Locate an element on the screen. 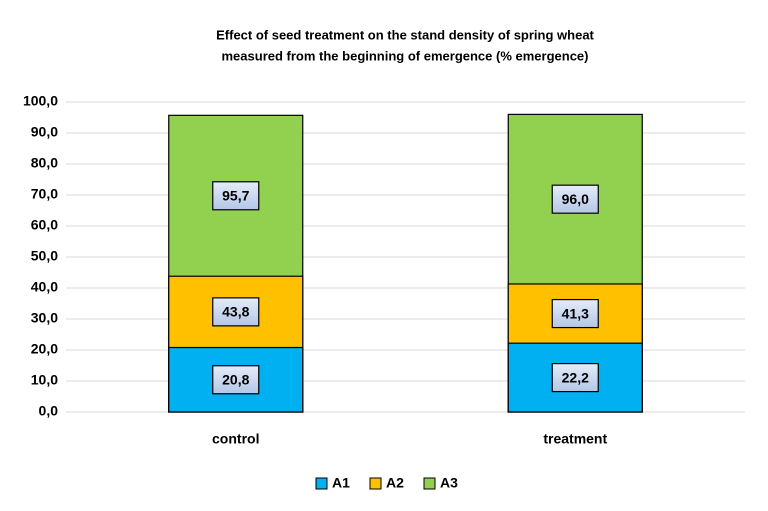 Image resolution: width=768 pixels, height=511 pixels. data-label: 95,7 is located at coordinates (235, 195).